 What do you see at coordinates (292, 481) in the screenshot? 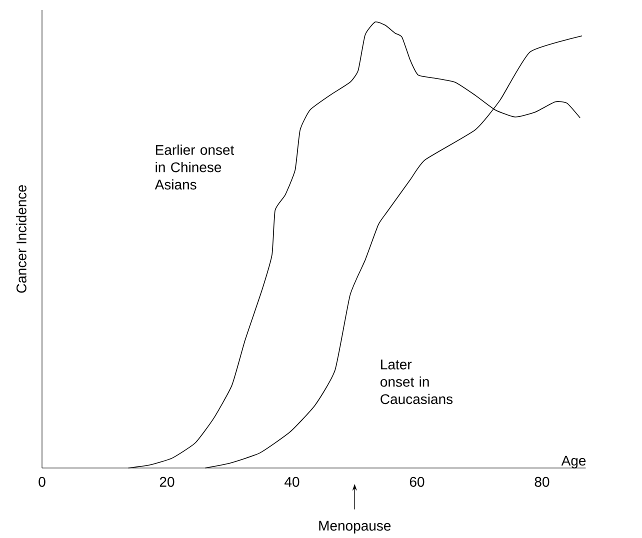
I see `x-tick-label: 40` at bounding box center [292, 481].